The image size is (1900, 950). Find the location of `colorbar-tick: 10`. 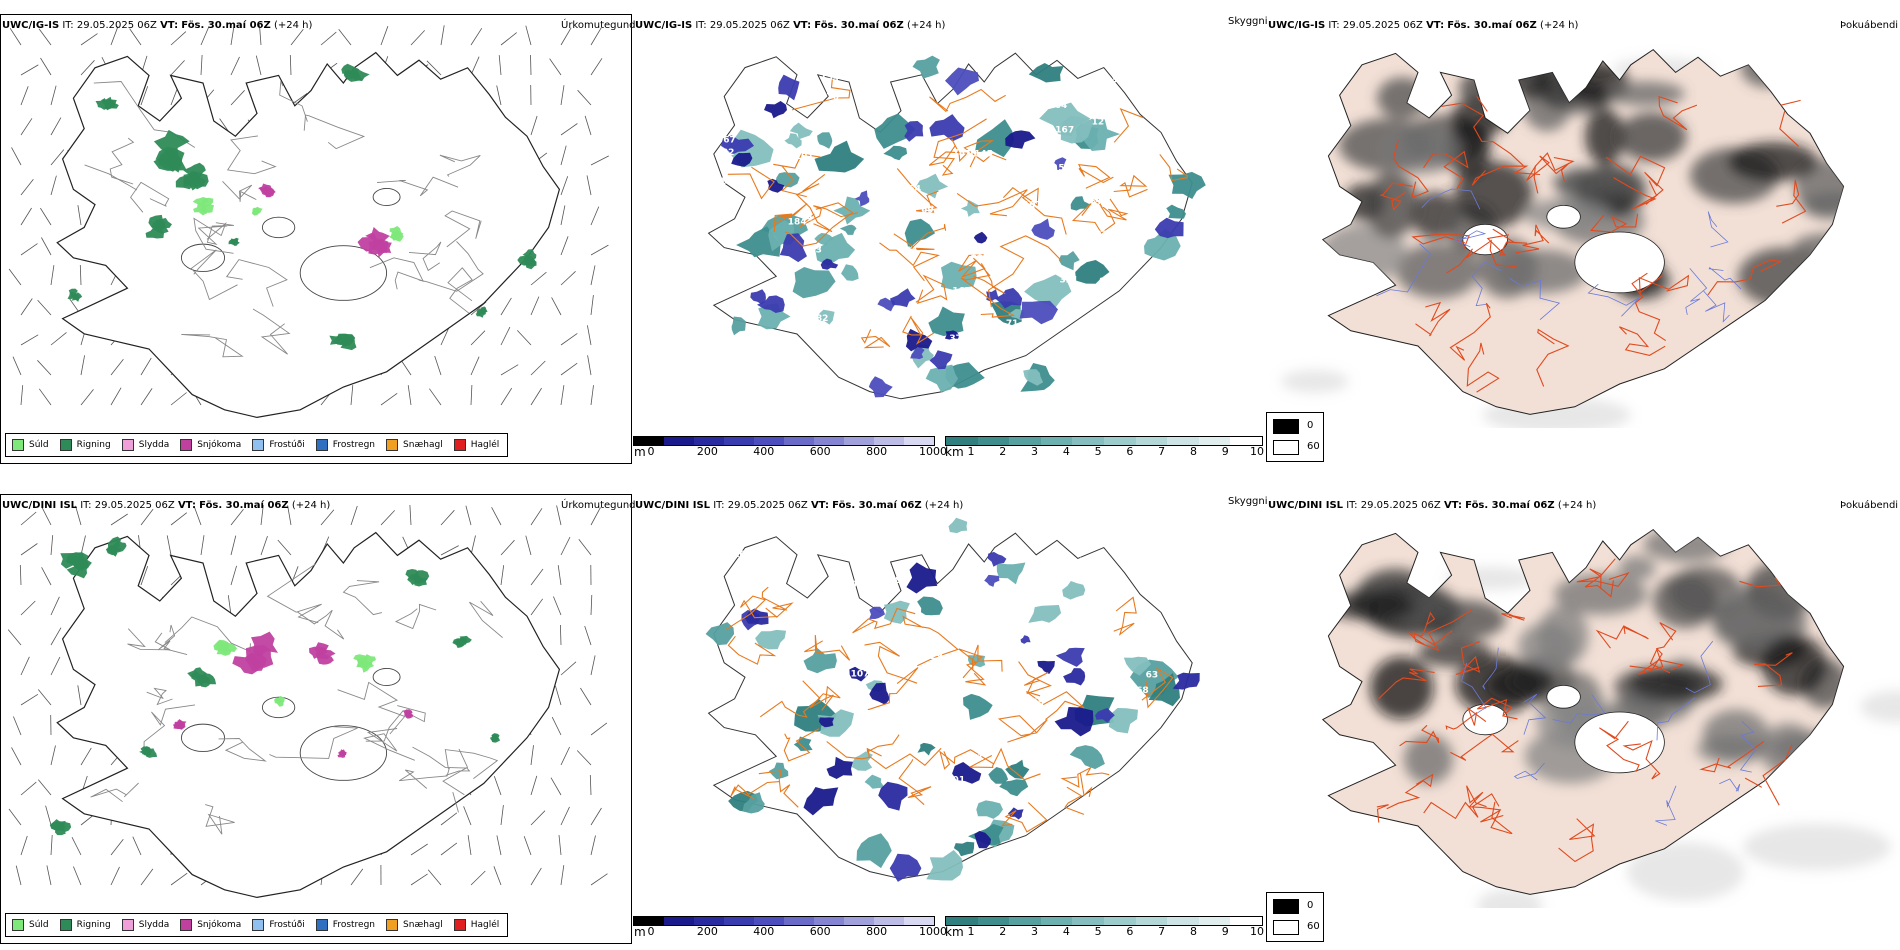

colorbar-tick: 10 is located at coordinates (1257, 931).